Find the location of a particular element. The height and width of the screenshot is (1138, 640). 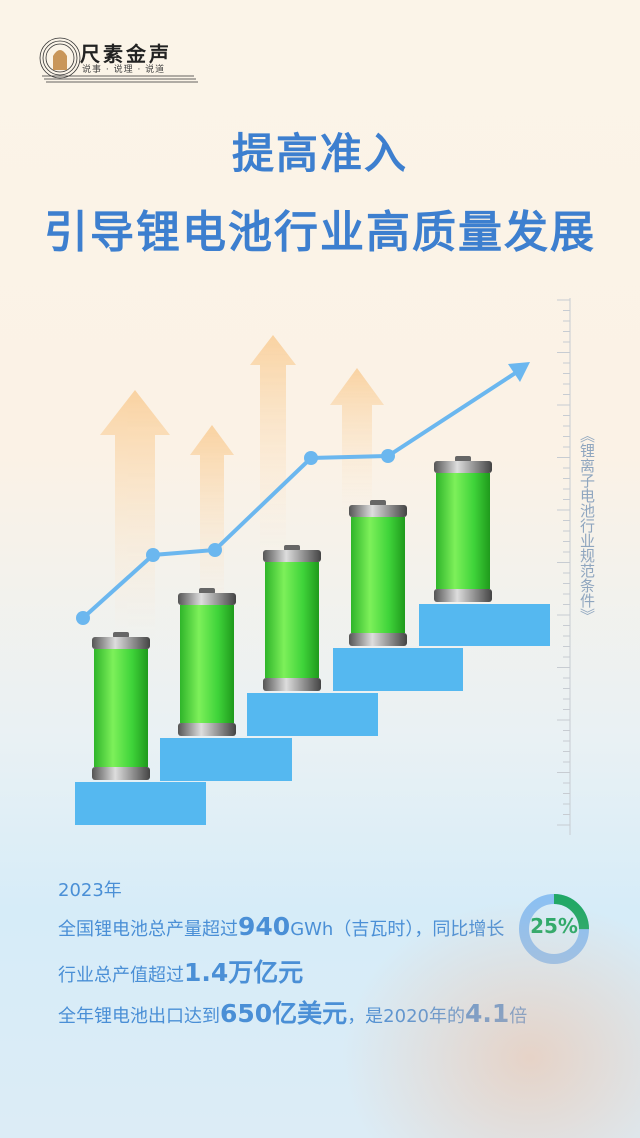

brand-logo-icon is located at coordinates (118, 60).